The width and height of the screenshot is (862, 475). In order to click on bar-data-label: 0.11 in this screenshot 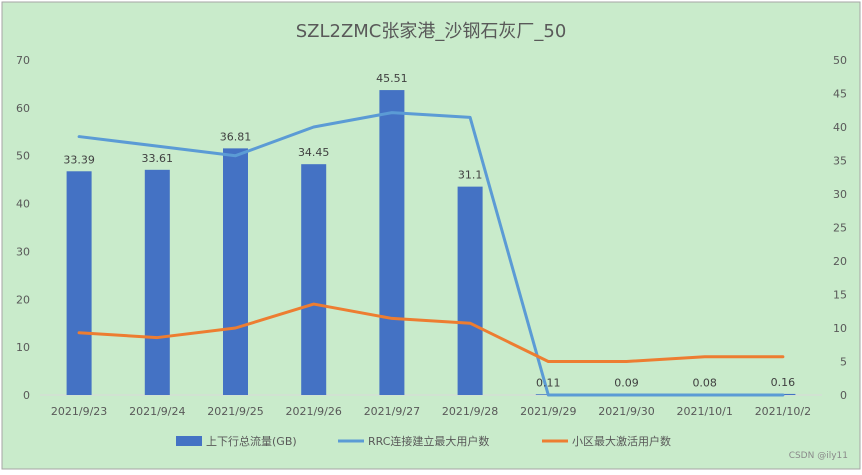, I will do `click(548, 382)`.